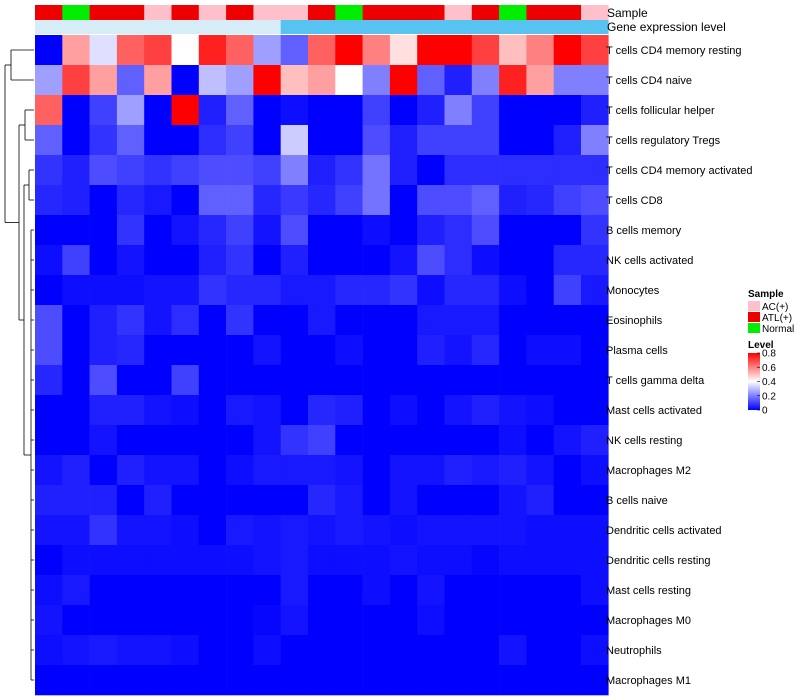 The width and height of the screenshot is (800, 700). I want to click on sample-annotation-track, so click(322, 12).